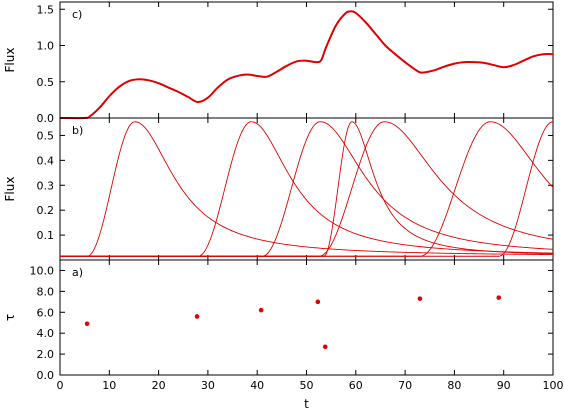 The image size is (564, 414). What do you see at coordinates (454, 385) in the screenshot?
I see `x-tick-label: 80` at bounding box center [454, 385].